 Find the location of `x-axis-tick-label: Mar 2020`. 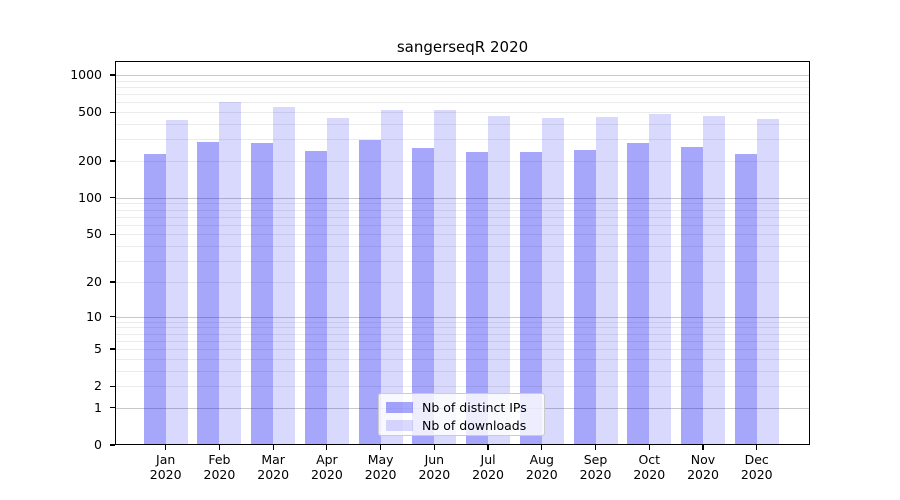

x-axis-tick-label: Mar 2020 is located at coordinates (273, 467).